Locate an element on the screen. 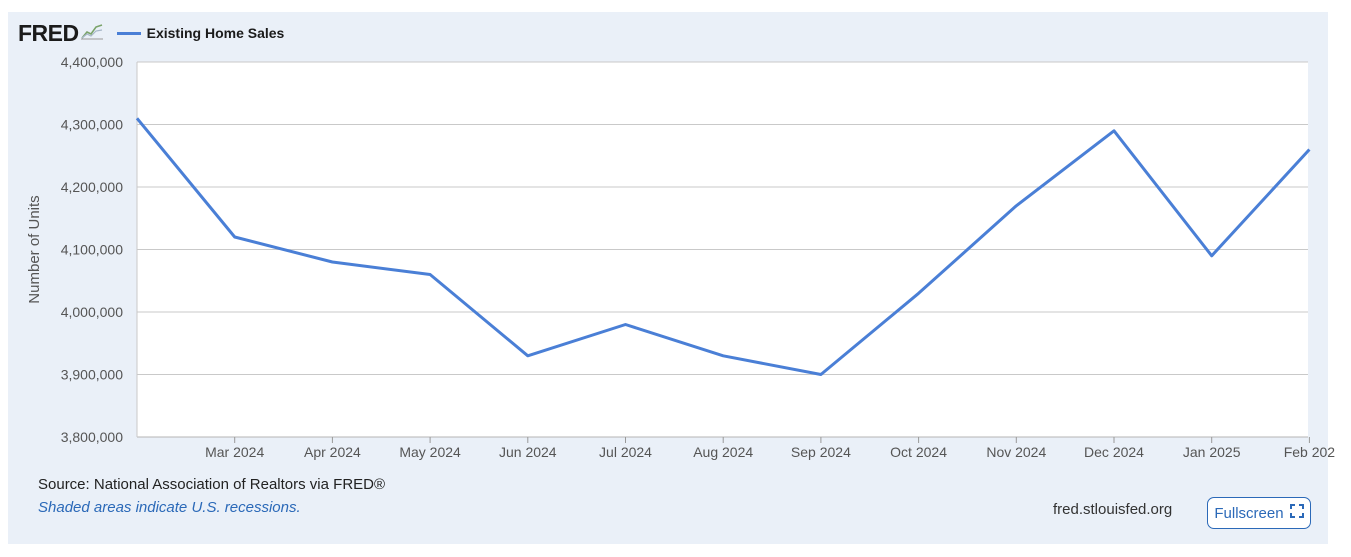 The image size is (1351, 557). y-tick-label: 3,800,000 is located at coordinates (92, 437).